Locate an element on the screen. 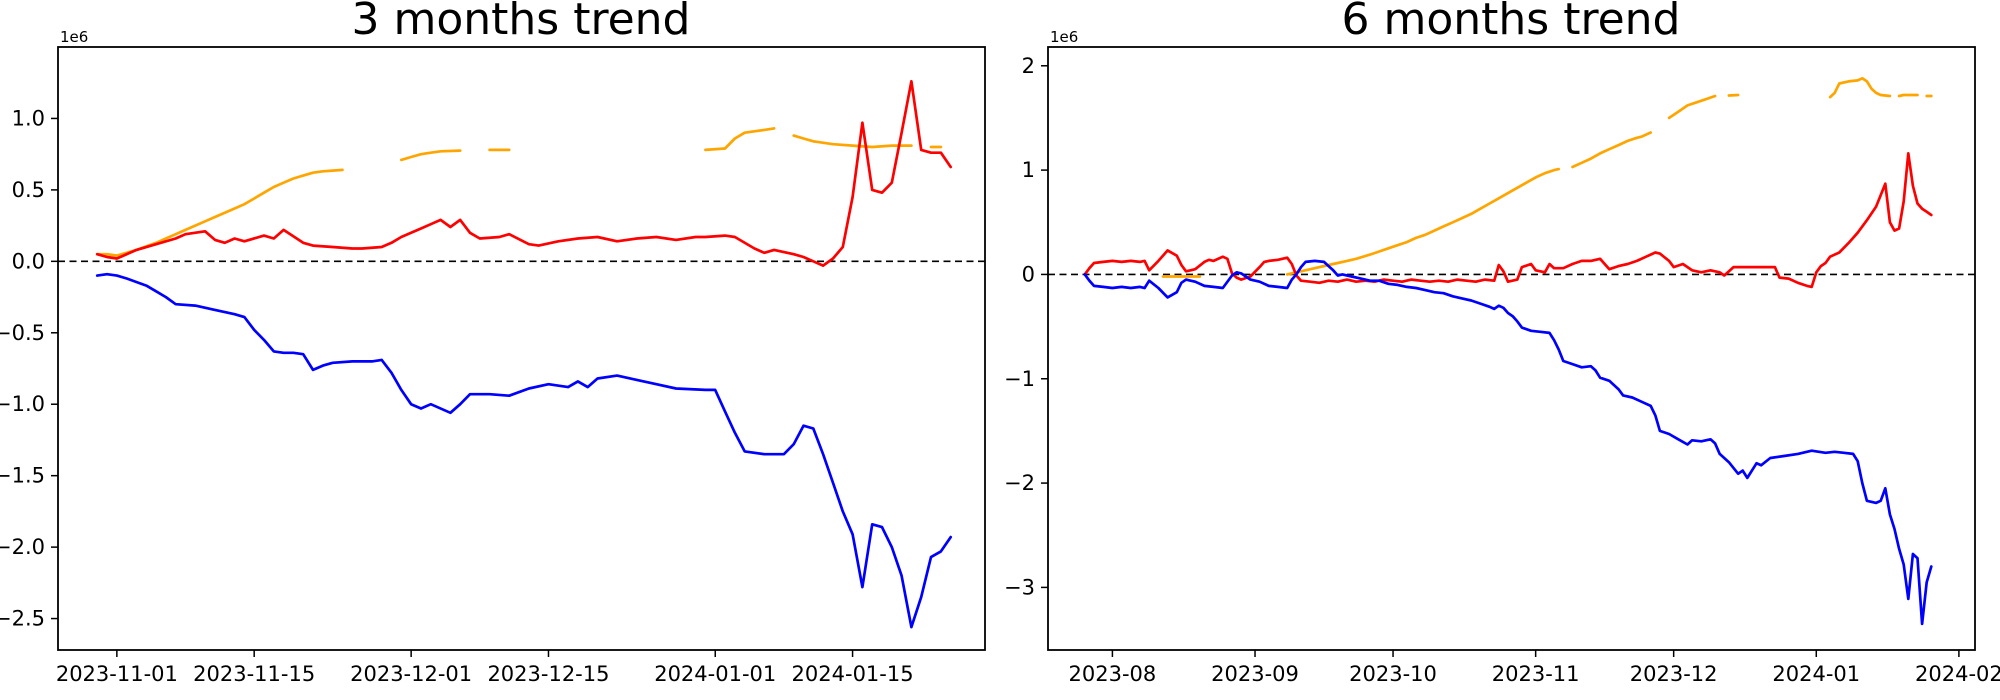 This screenshot has width=2000, height=700. x-tick-label: 2024-02 is located at coordinates (1957, 674).